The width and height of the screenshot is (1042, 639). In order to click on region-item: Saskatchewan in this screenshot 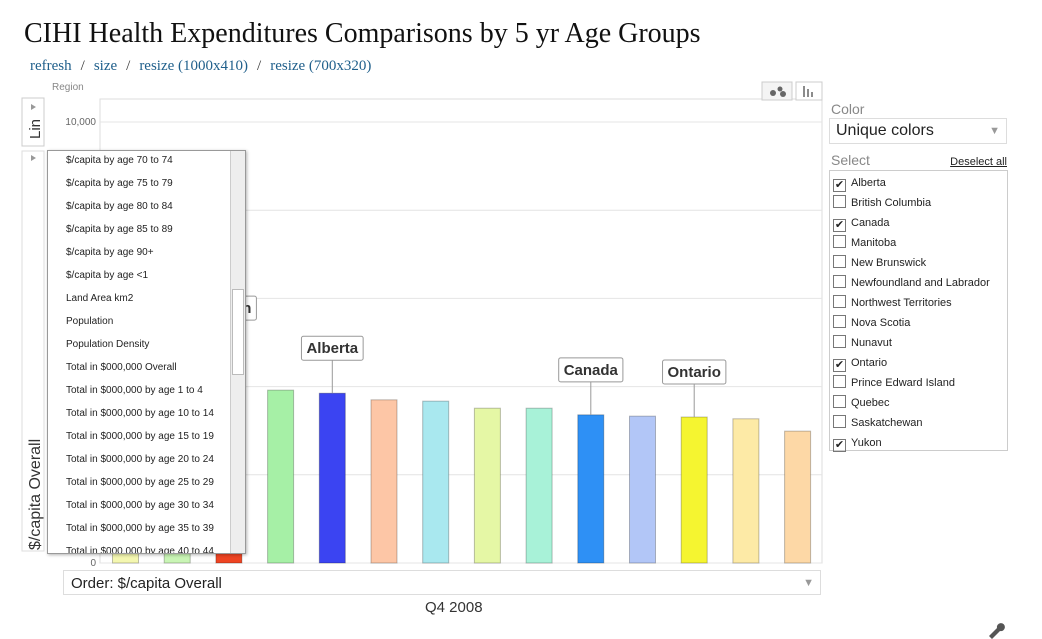, I will do `click(918, 423)`.